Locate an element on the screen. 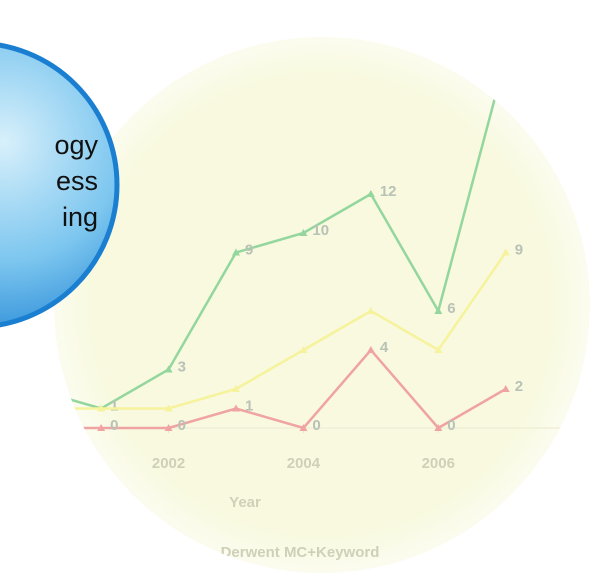 The image size is (590, 578). data-label: 6 is located at coordinates (451, 308).